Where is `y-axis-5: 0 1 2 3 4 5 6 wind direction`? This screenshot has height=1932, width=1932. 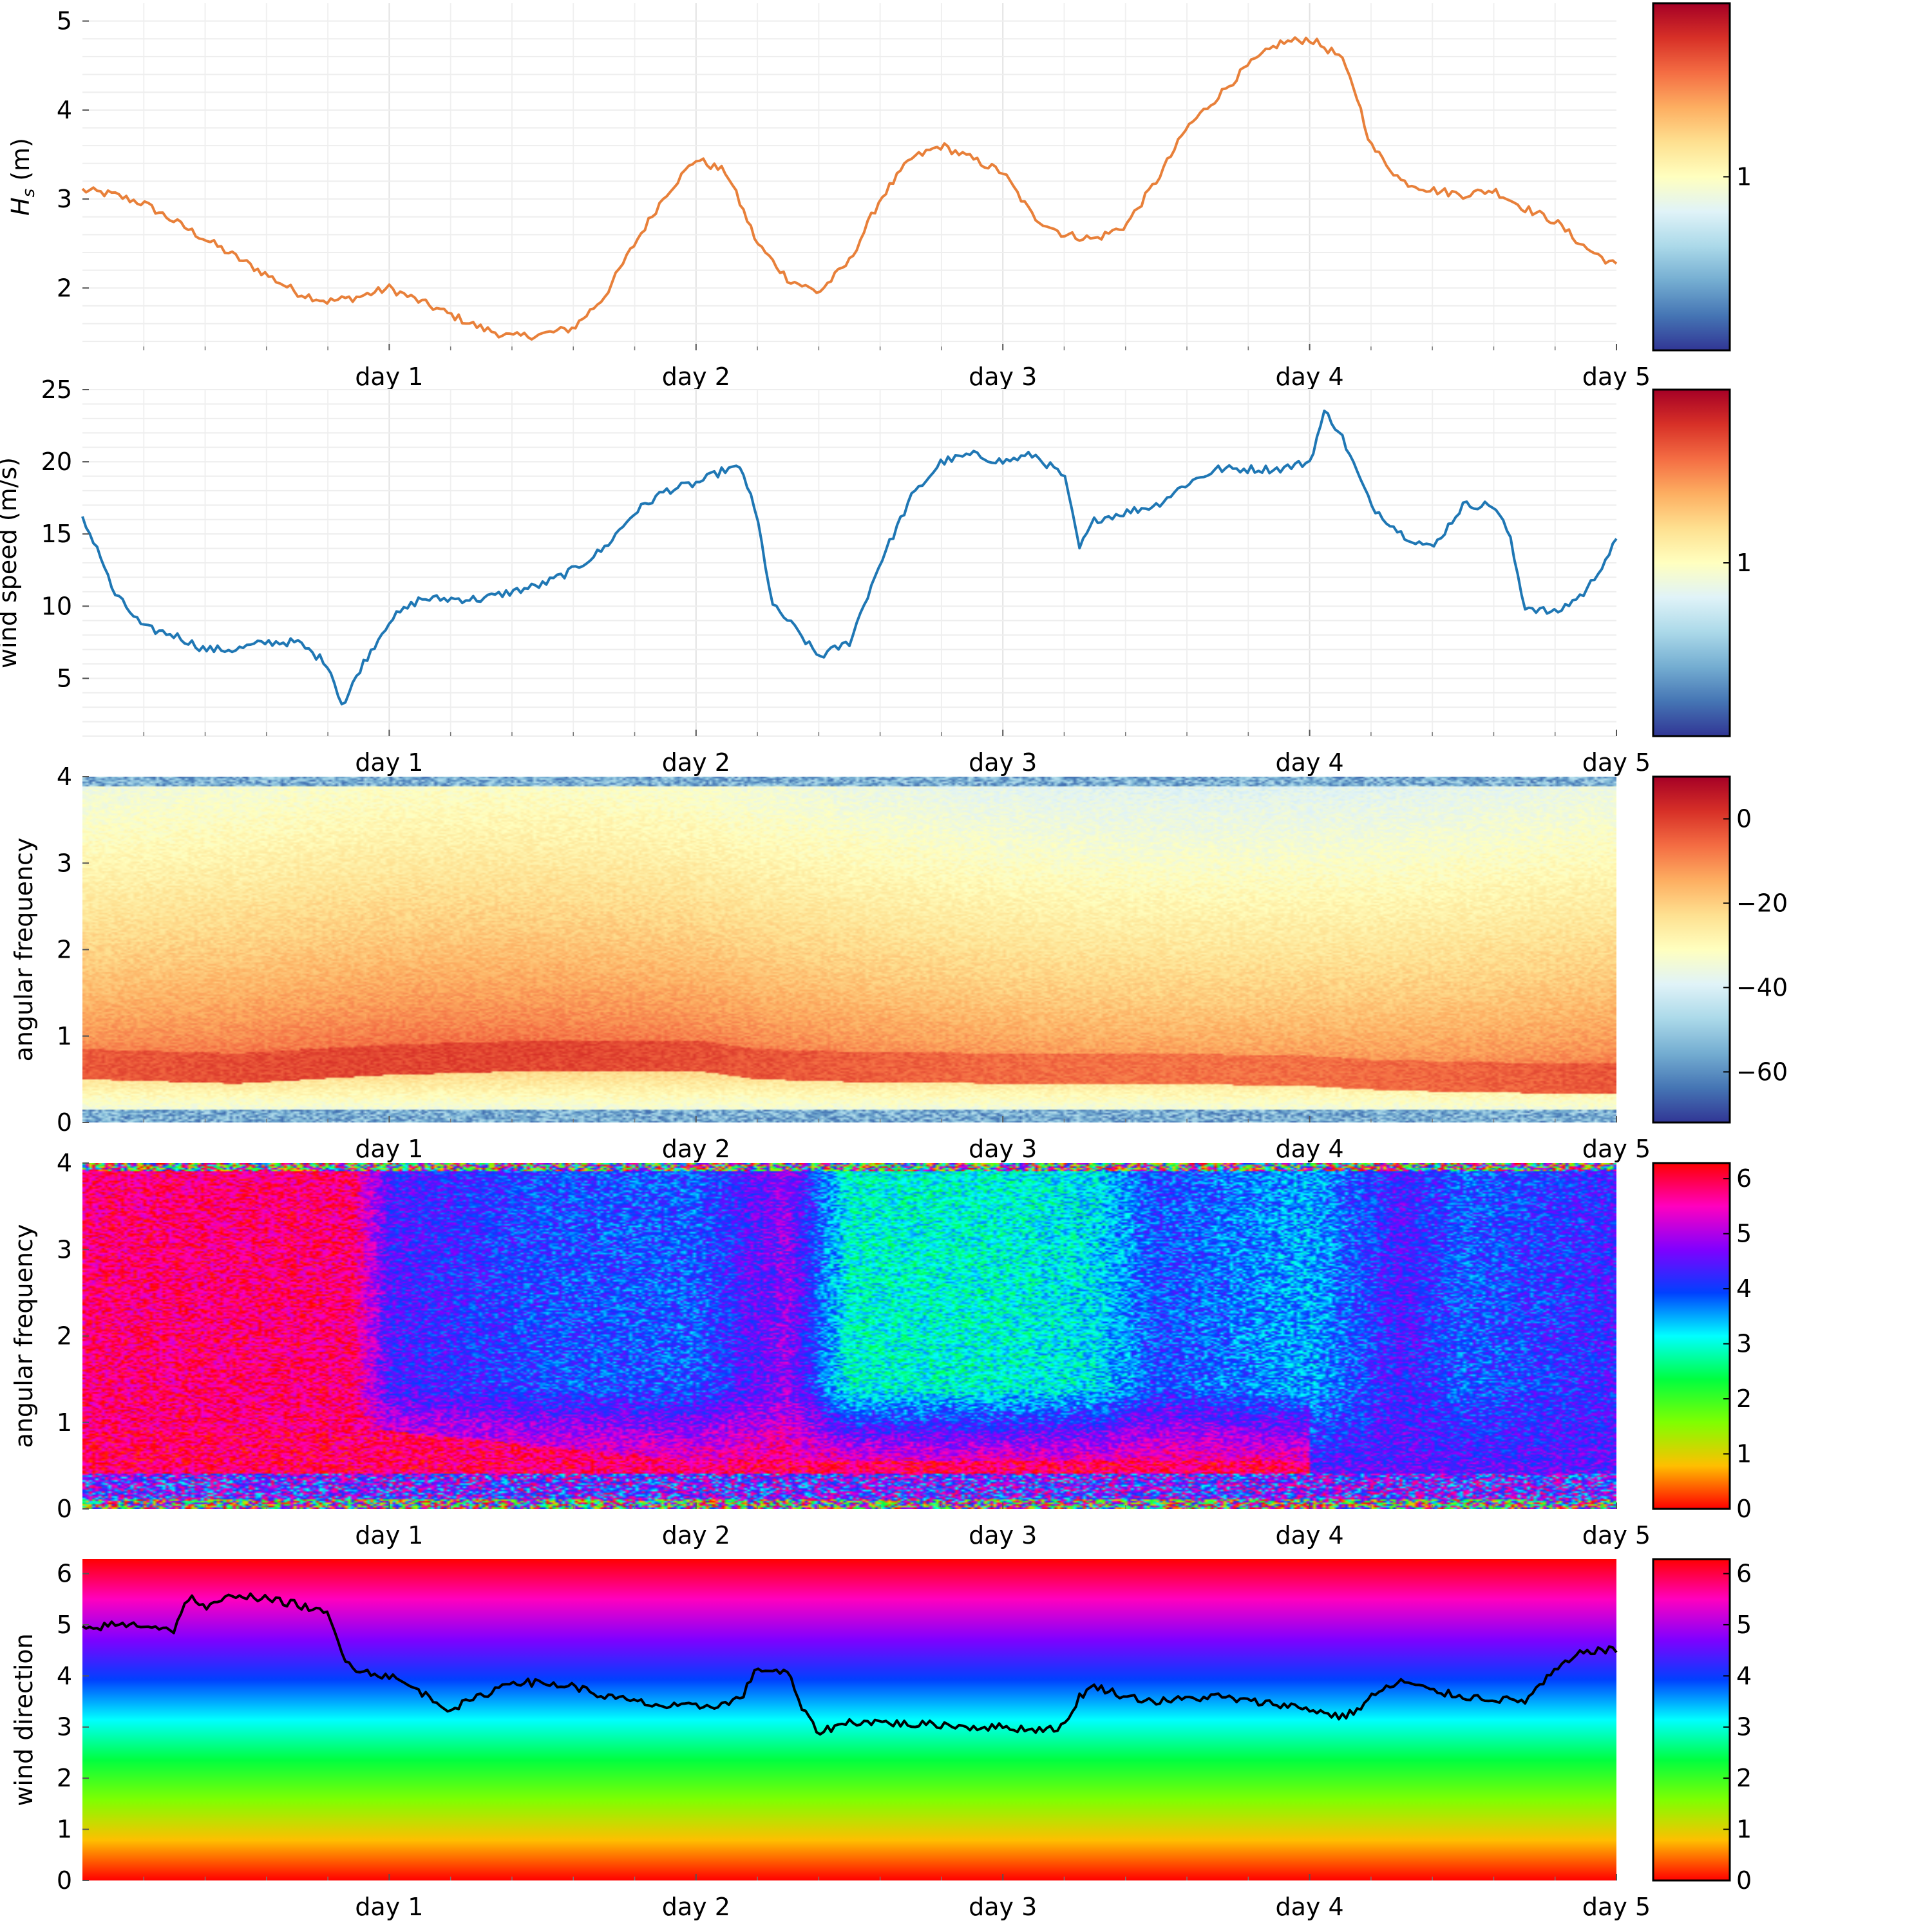
y-axis-5: 0 1 2 3 4 5 6 wind direction is located at coordinates (50, 1727).